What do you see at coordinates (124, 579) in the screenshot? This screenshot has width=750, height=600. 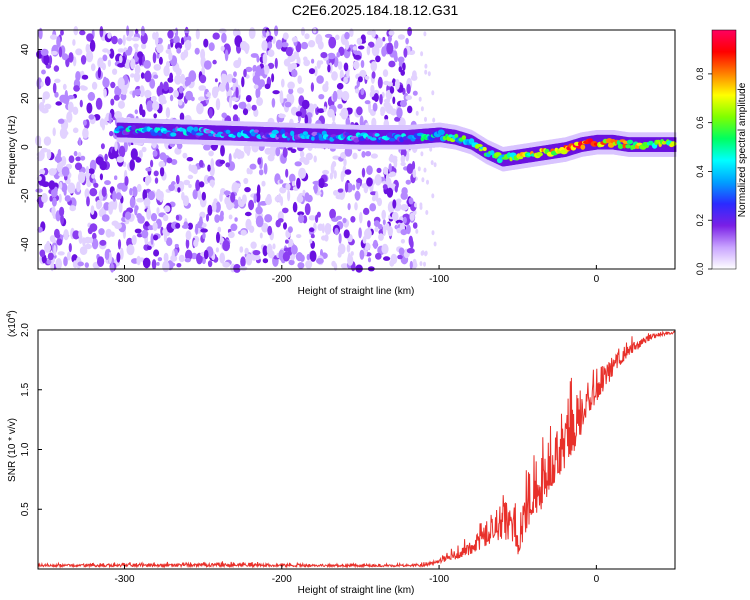 I see `x-tick-label: -300` at bounding box center [124, 579].